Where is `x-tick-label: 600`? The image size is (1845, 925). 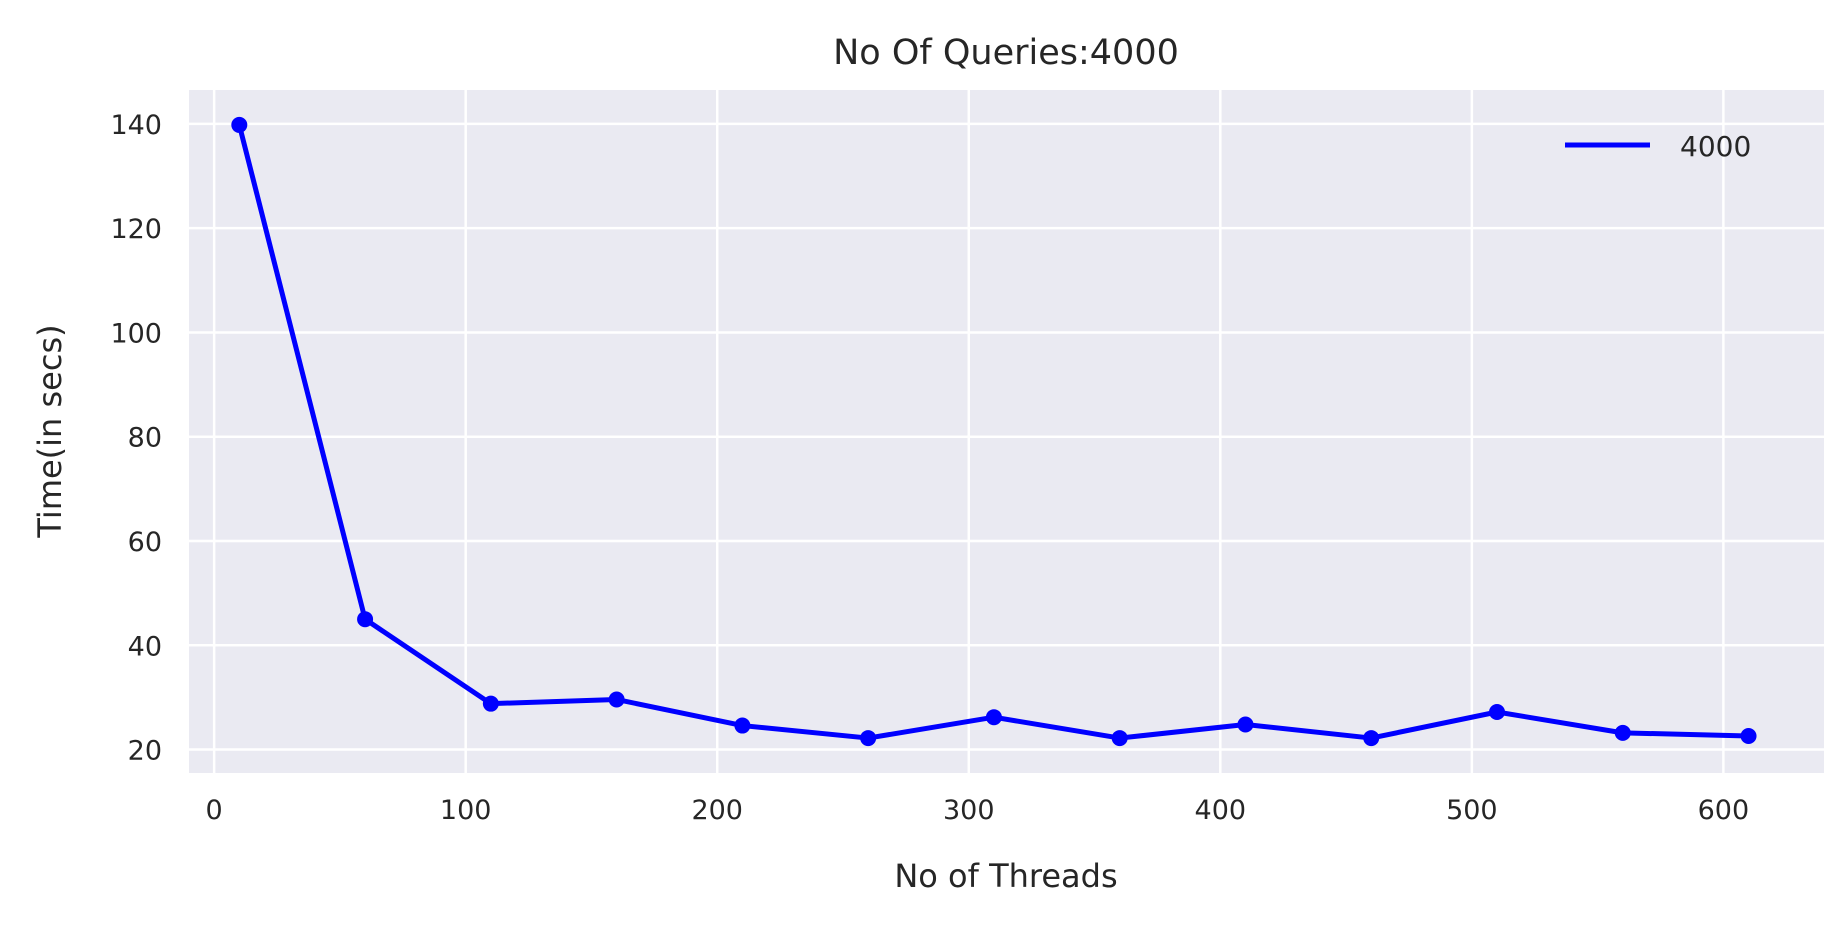
x-tick-label: 600 is located at coordinates (1724, 810).